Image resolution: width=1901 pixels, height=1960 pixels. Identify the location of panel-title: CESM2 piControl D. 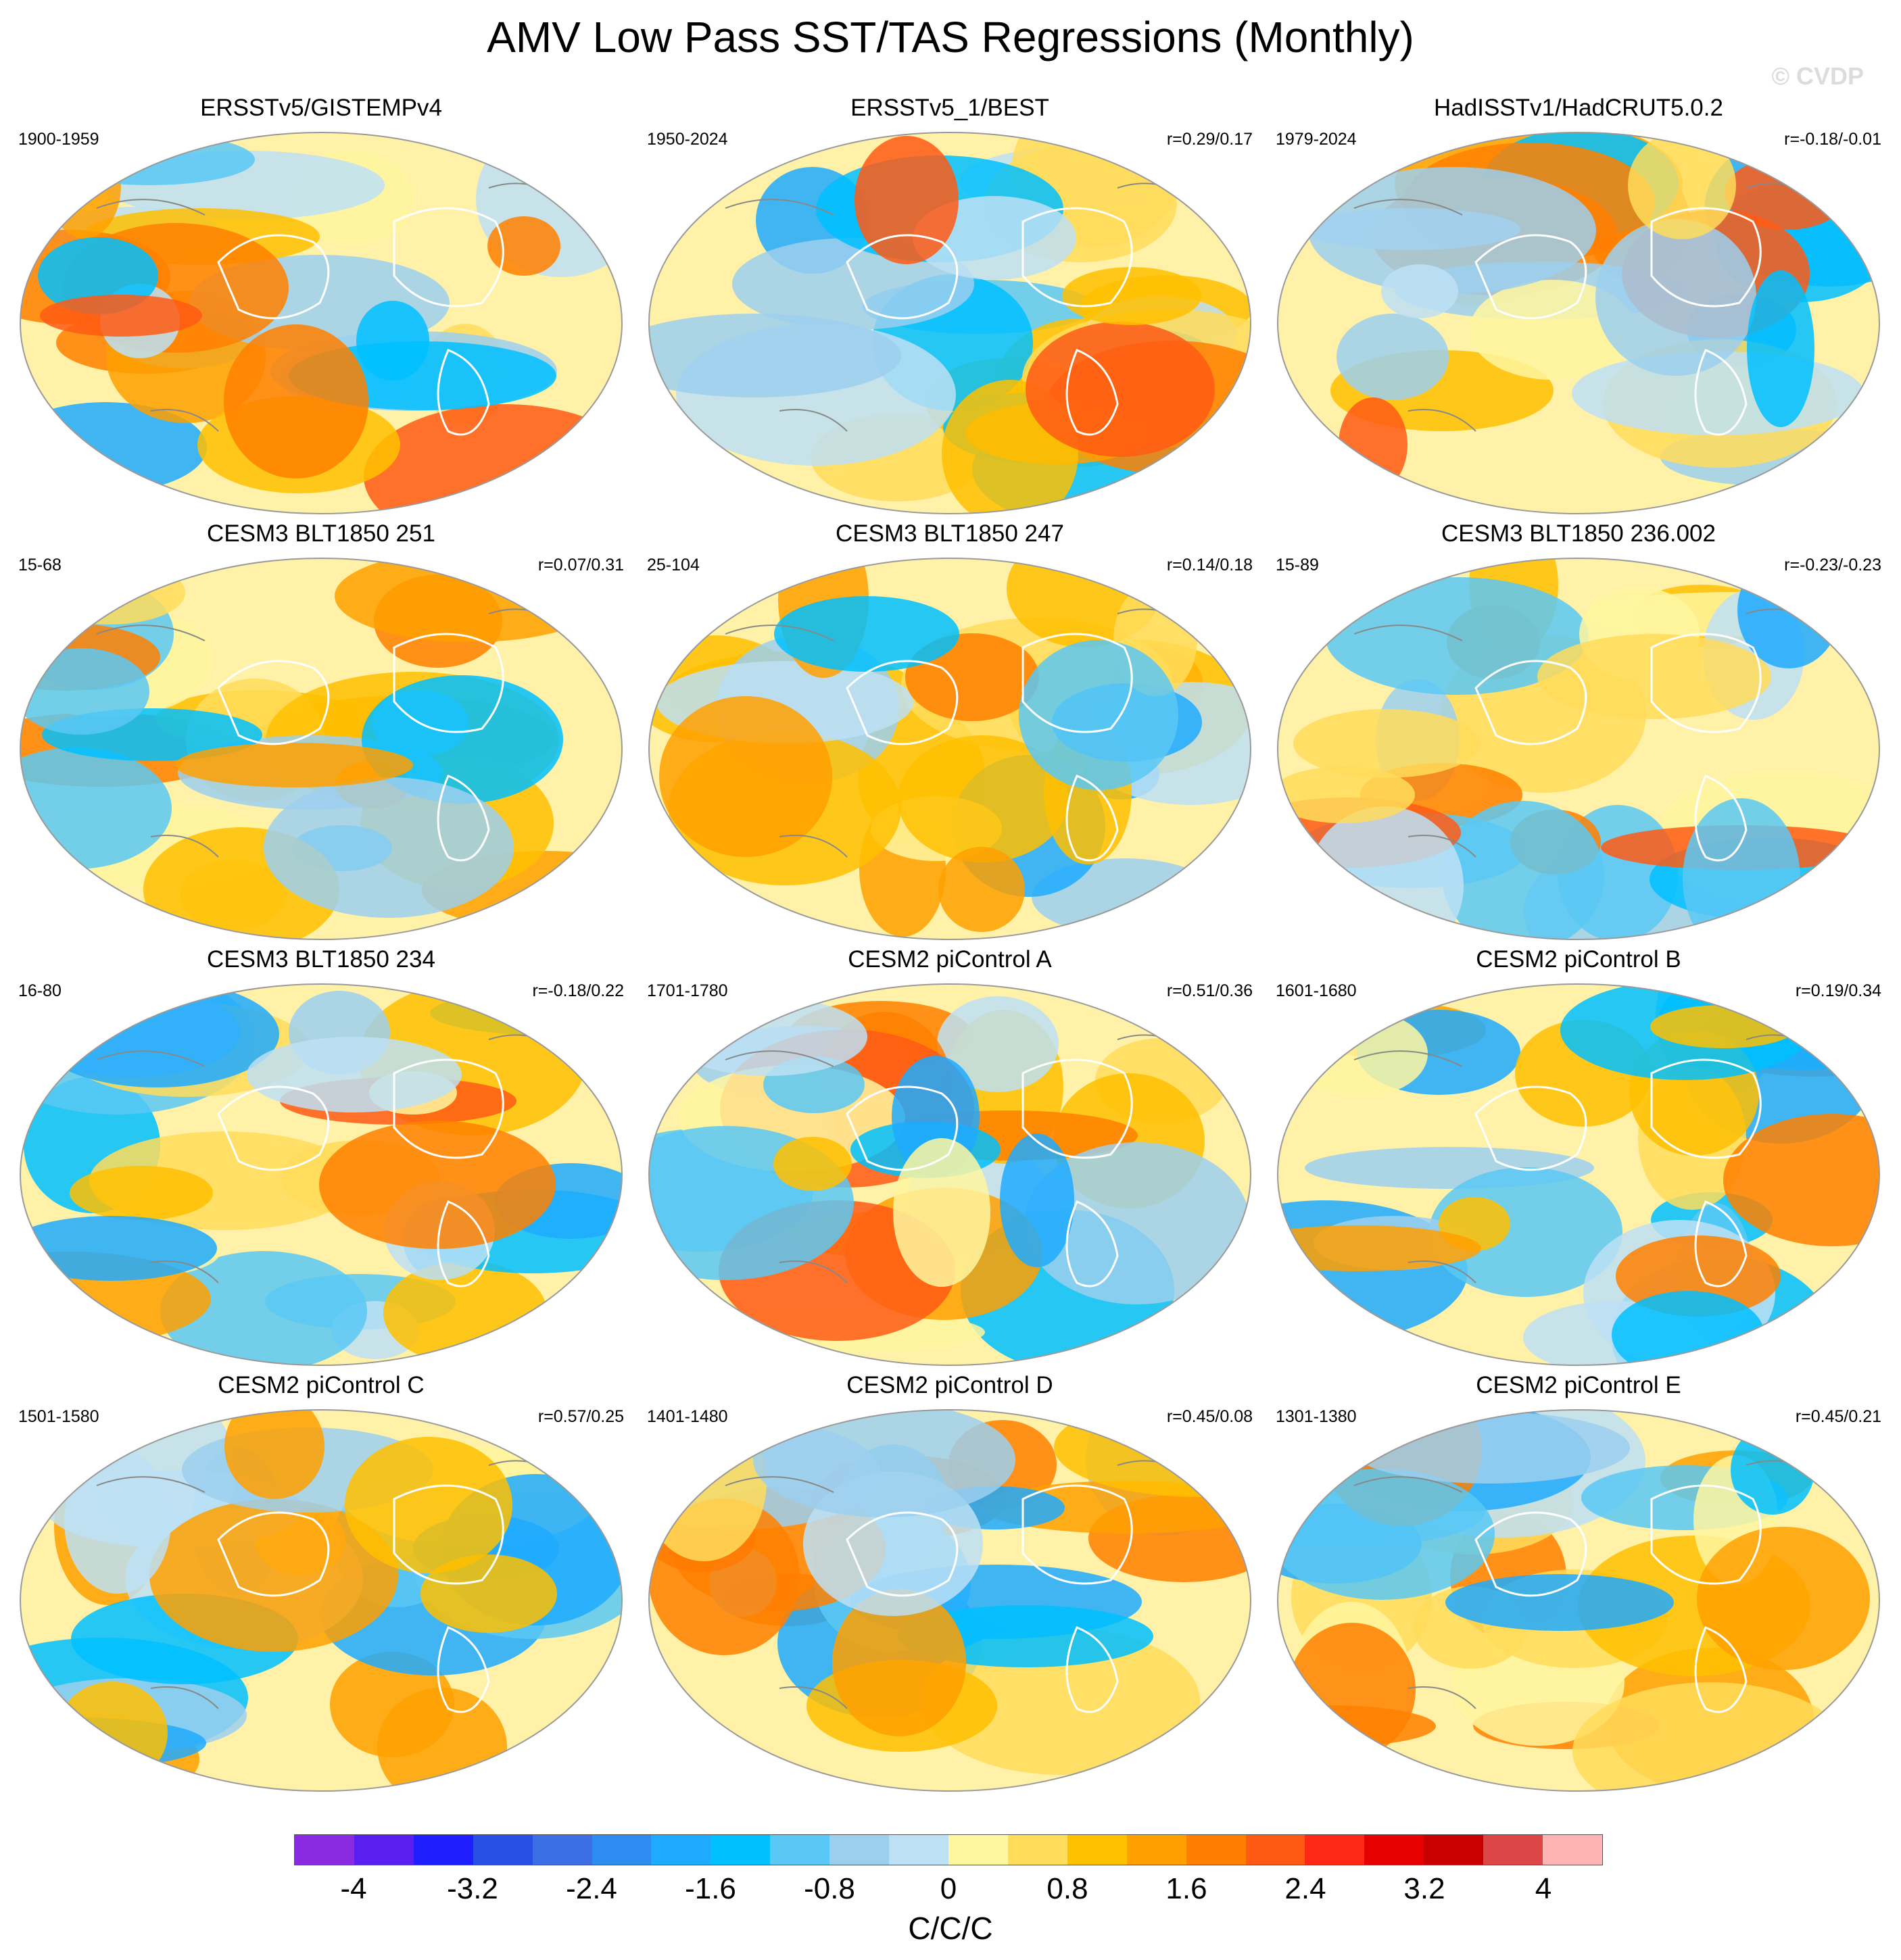
(949, 1385).